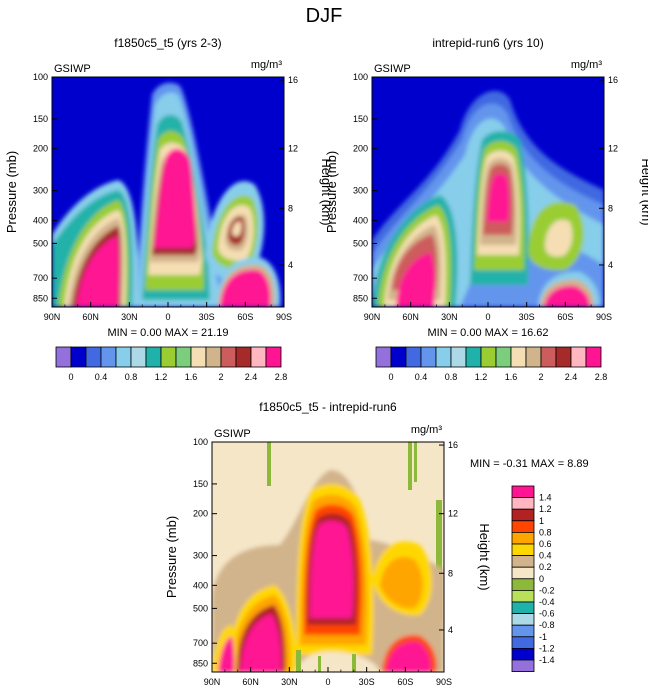 The width and height of the screenshot is (648, 698). What do you see at coordinates (167, 43) in the screenshot?
I see `panel-title: f1850c5_t5 (yrs 2-3)` at bounding box center [167, 43].